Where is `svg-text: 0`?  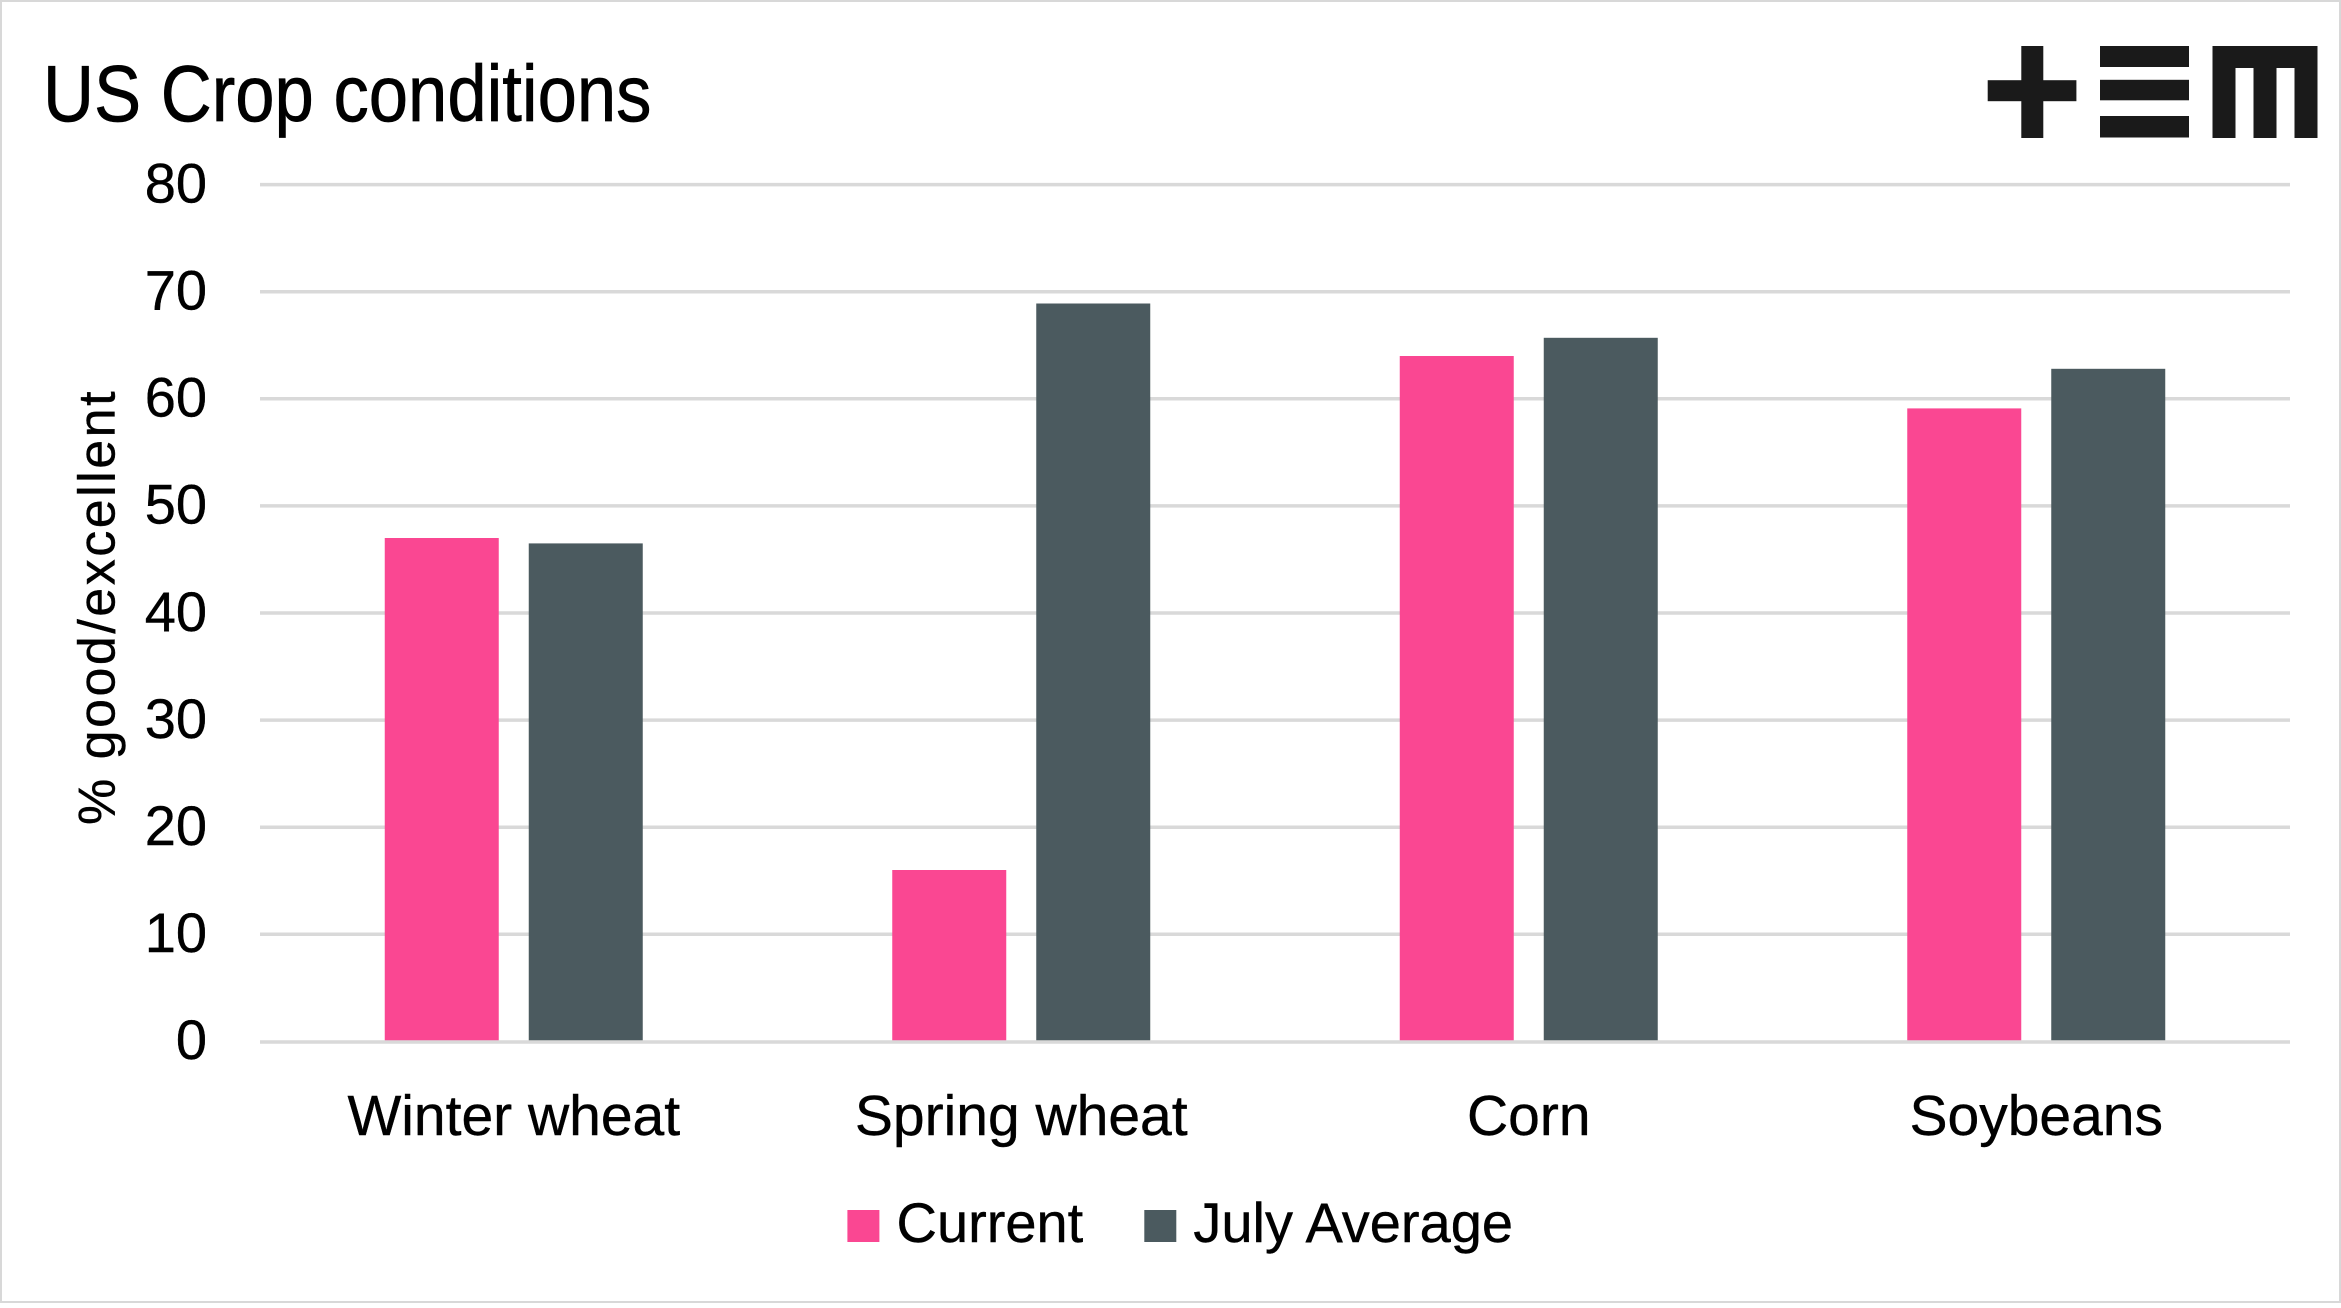
svg-text: 0 is located at coordinates (191, 1039).